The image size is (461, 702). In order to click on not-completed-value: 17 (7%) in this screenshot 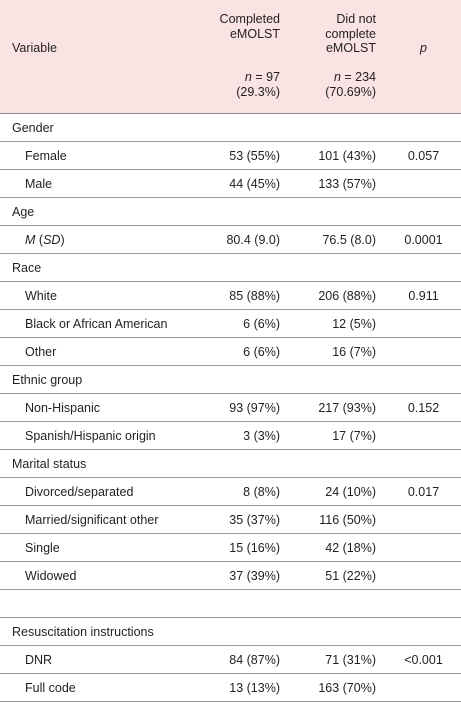, I will do `click(338, 435)`.